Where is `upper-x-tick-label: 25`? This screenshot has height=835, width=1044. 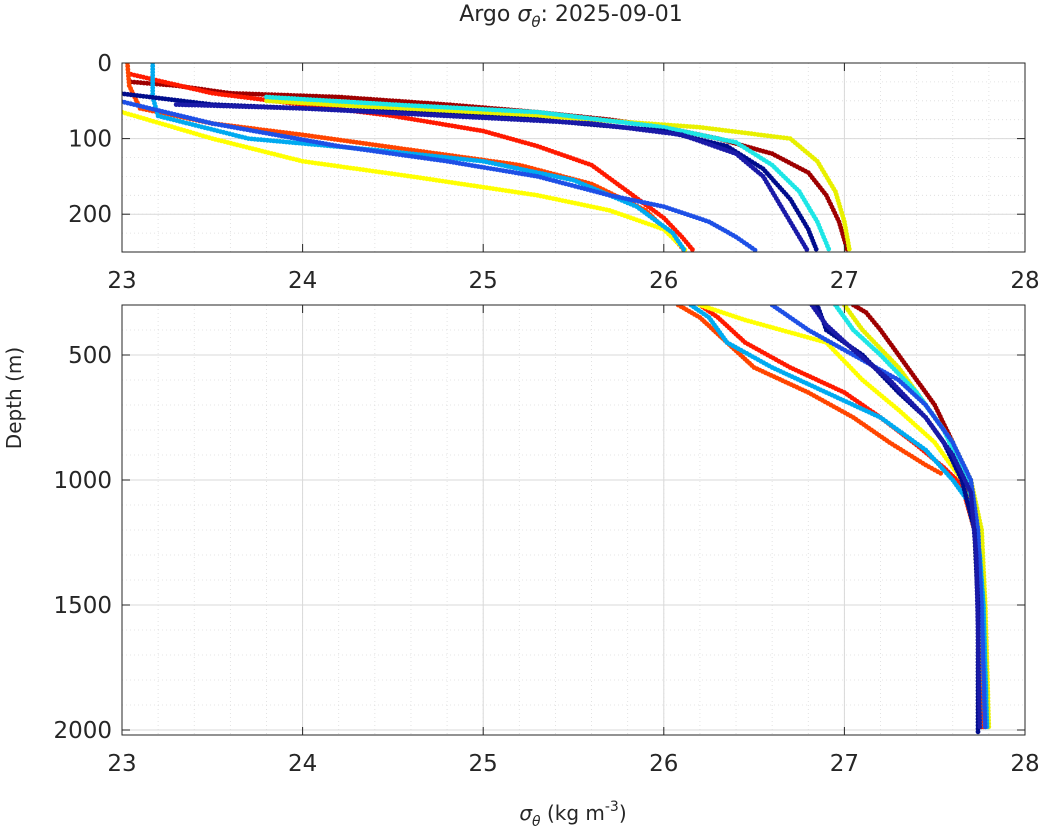
upper-x-tick-label: 25 is located at coordinates (483, 281).